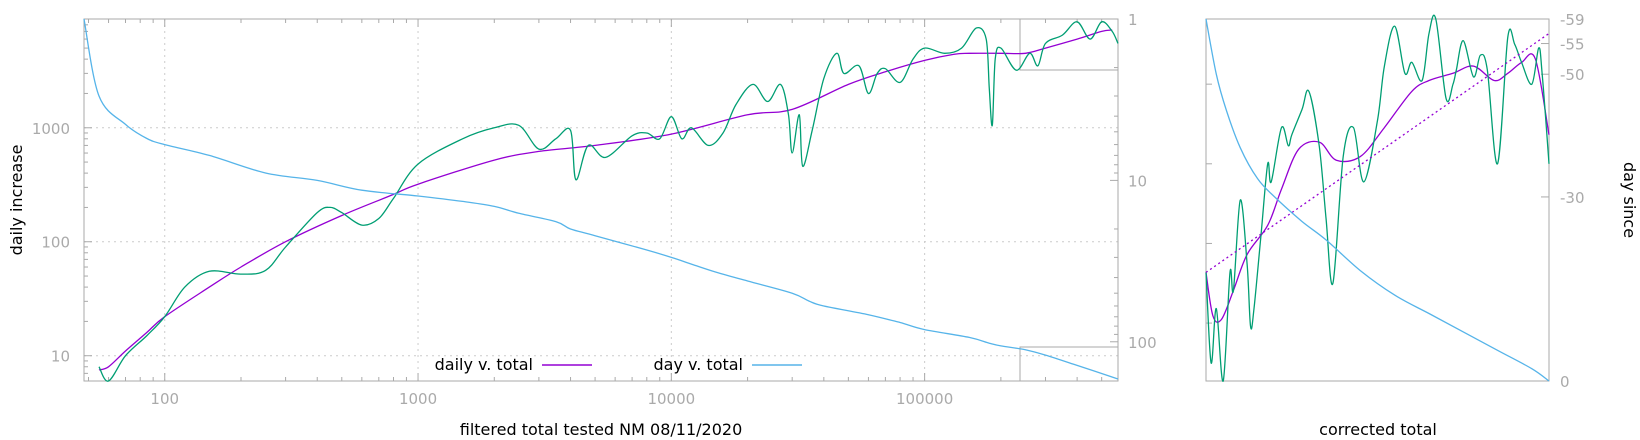  I want to click on right-y2-tick-label: -50, so click(1572, 75).